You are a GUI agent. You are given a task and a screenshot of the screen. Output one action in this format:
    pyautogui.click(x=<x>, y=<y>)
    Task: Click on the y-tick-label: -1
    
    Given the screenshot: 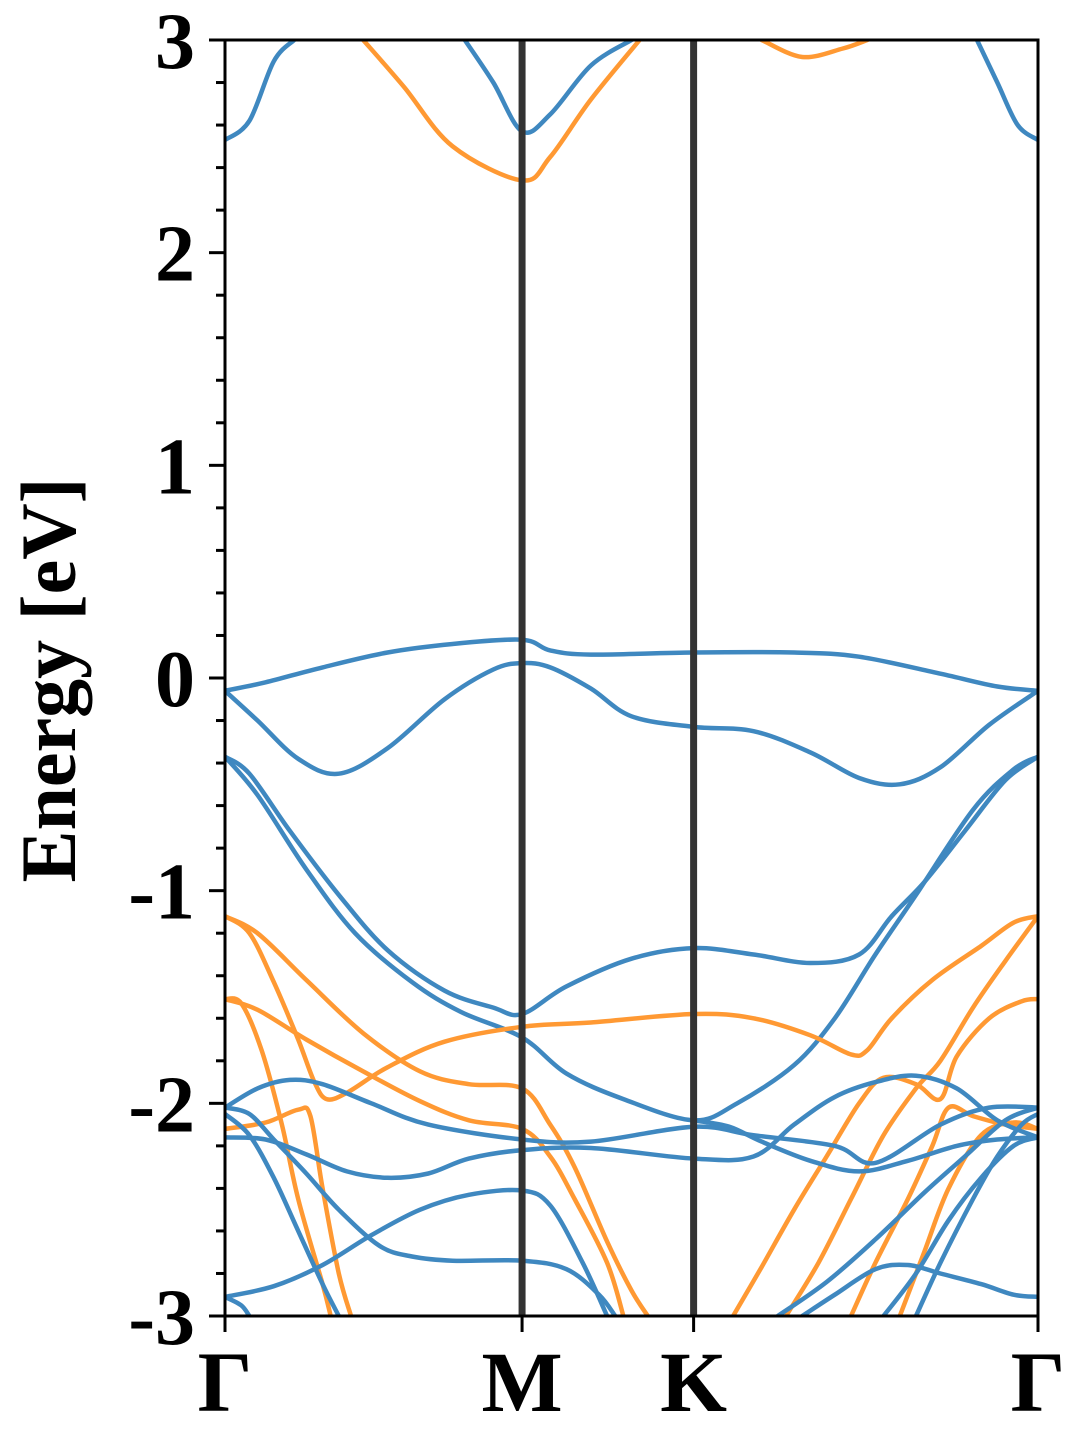 What is the action you would take?
    pyautogui.click(x=161, y=893)
    